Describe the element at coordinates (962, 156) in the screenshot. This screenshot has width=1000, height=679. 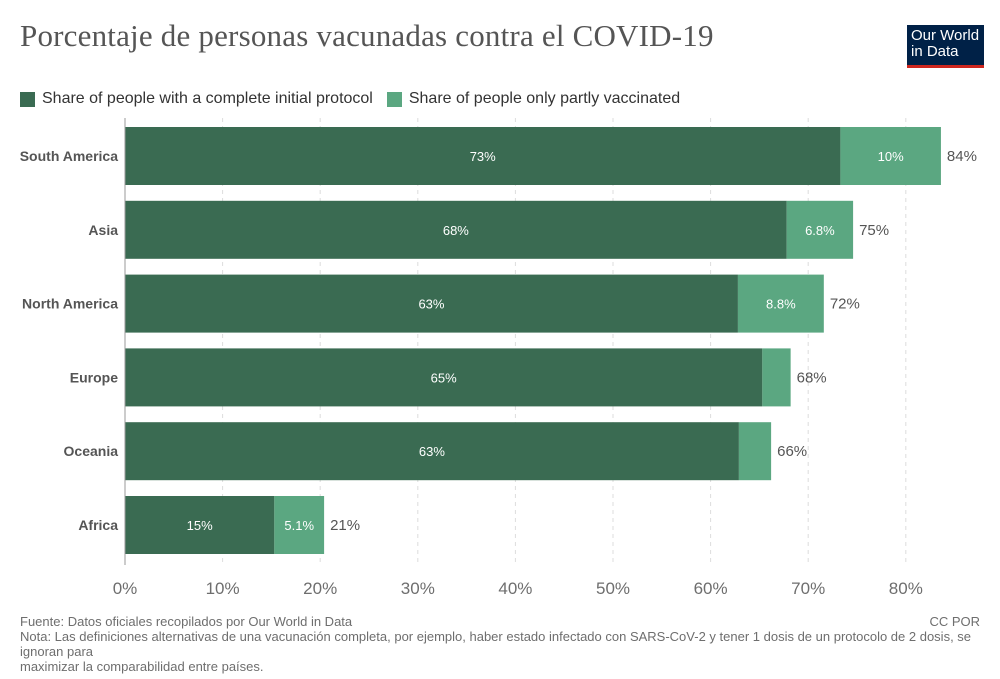
I see `total-label: 84%` at that location.